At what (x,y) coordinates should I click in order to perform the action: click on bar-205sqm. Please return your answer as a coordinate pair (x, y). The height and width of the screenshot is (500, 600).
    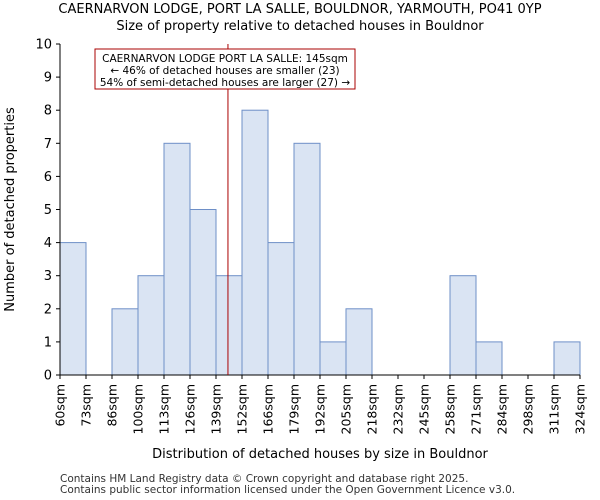
    Looking at the image, I should click on (359, 342).